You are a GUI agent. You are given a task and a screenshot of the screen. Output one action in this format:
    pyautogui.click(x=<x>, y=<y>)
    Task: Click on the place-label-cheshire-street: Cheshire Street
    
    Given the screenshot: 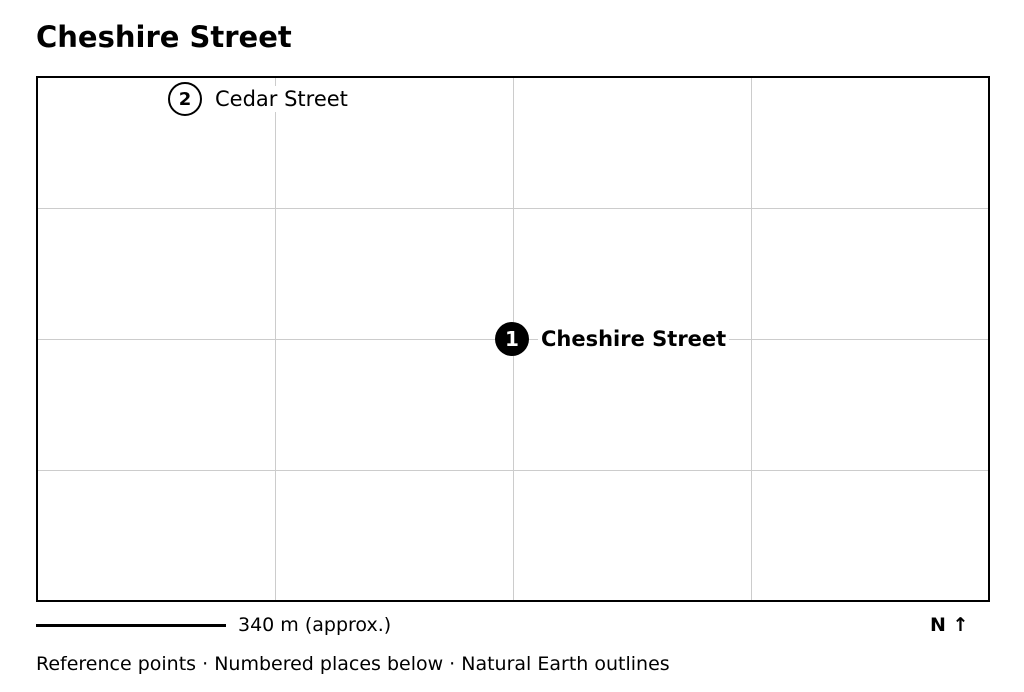 What is the action you would take?
    pyautogui.click(x=634, y=339)
    